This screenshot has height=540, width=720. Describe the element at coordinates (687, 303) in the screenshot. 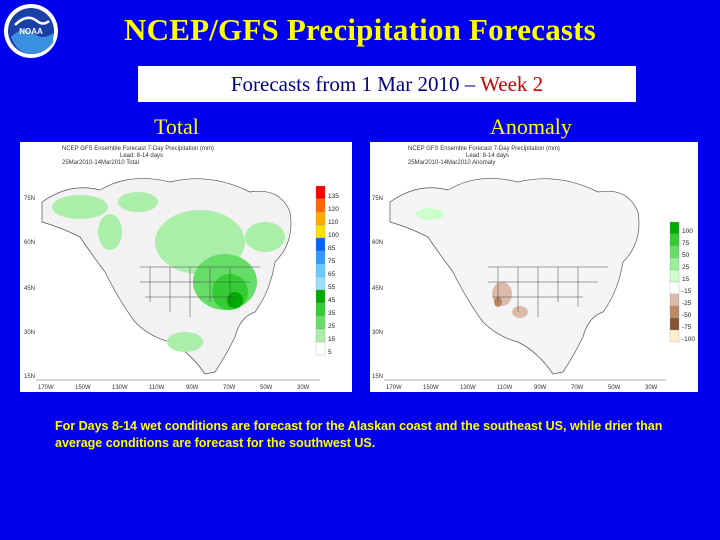

I see `legend-label: -25` at that location.